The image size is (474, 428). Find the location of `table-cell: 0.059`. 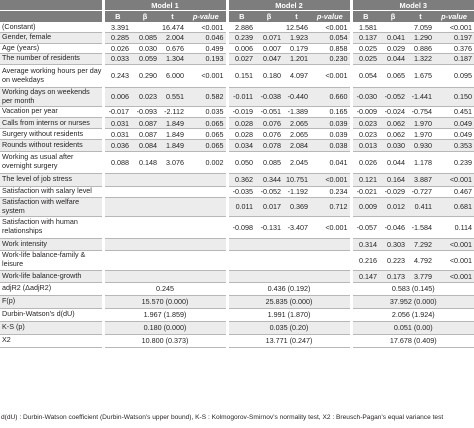

table-cell: 0.059 is located at coordinates (148, 59).